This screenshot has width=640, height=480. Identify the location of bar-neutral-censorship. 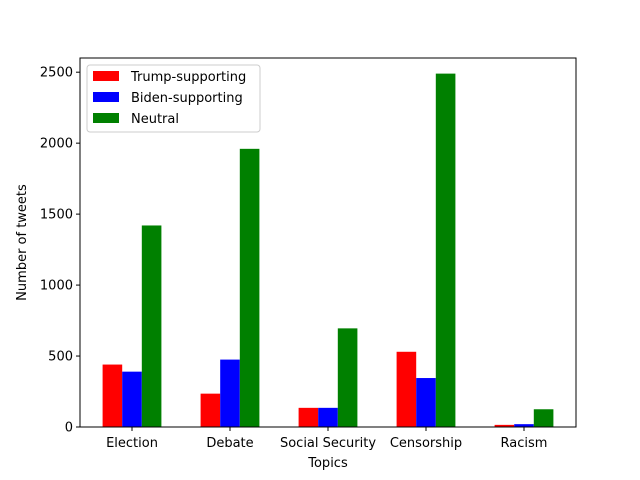
(445, 250).